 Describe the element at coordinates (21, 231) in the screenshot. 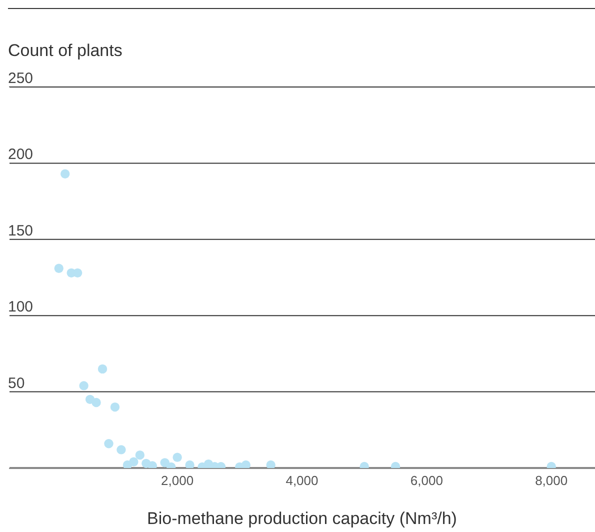

I see `y-tick-label: 150` at that location.